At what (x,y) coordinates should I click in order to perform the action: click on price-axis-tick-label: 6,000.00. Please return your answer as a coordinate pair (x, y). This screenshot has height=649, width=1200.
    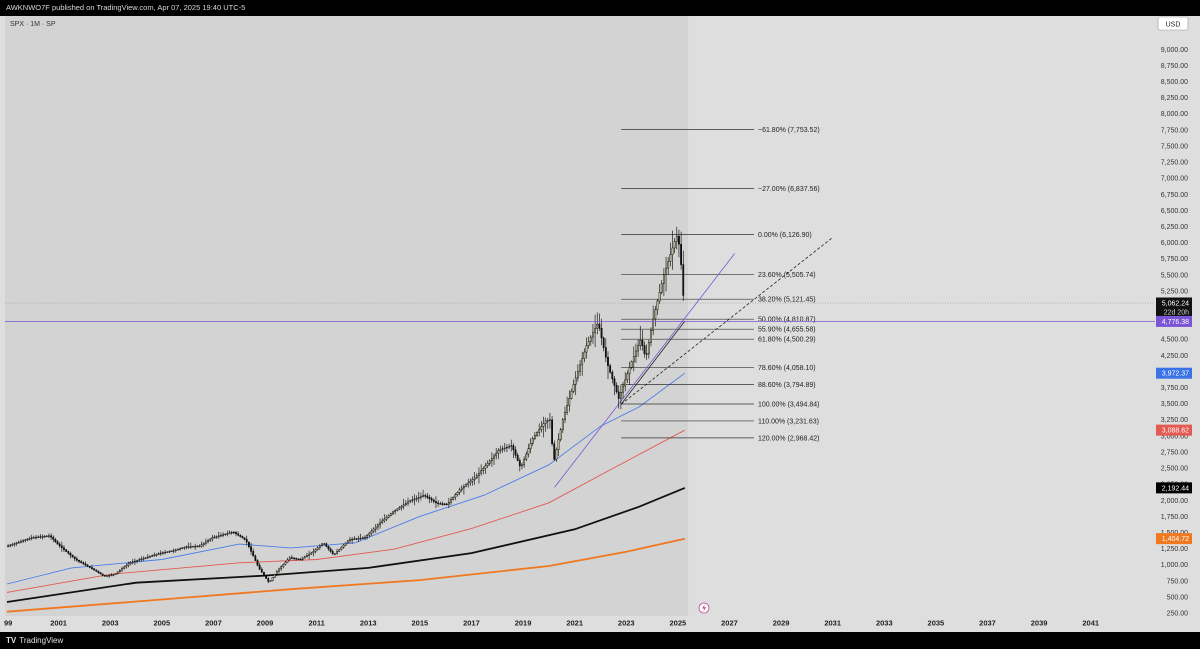
    Looking at the image, I should click on (1174, 243).